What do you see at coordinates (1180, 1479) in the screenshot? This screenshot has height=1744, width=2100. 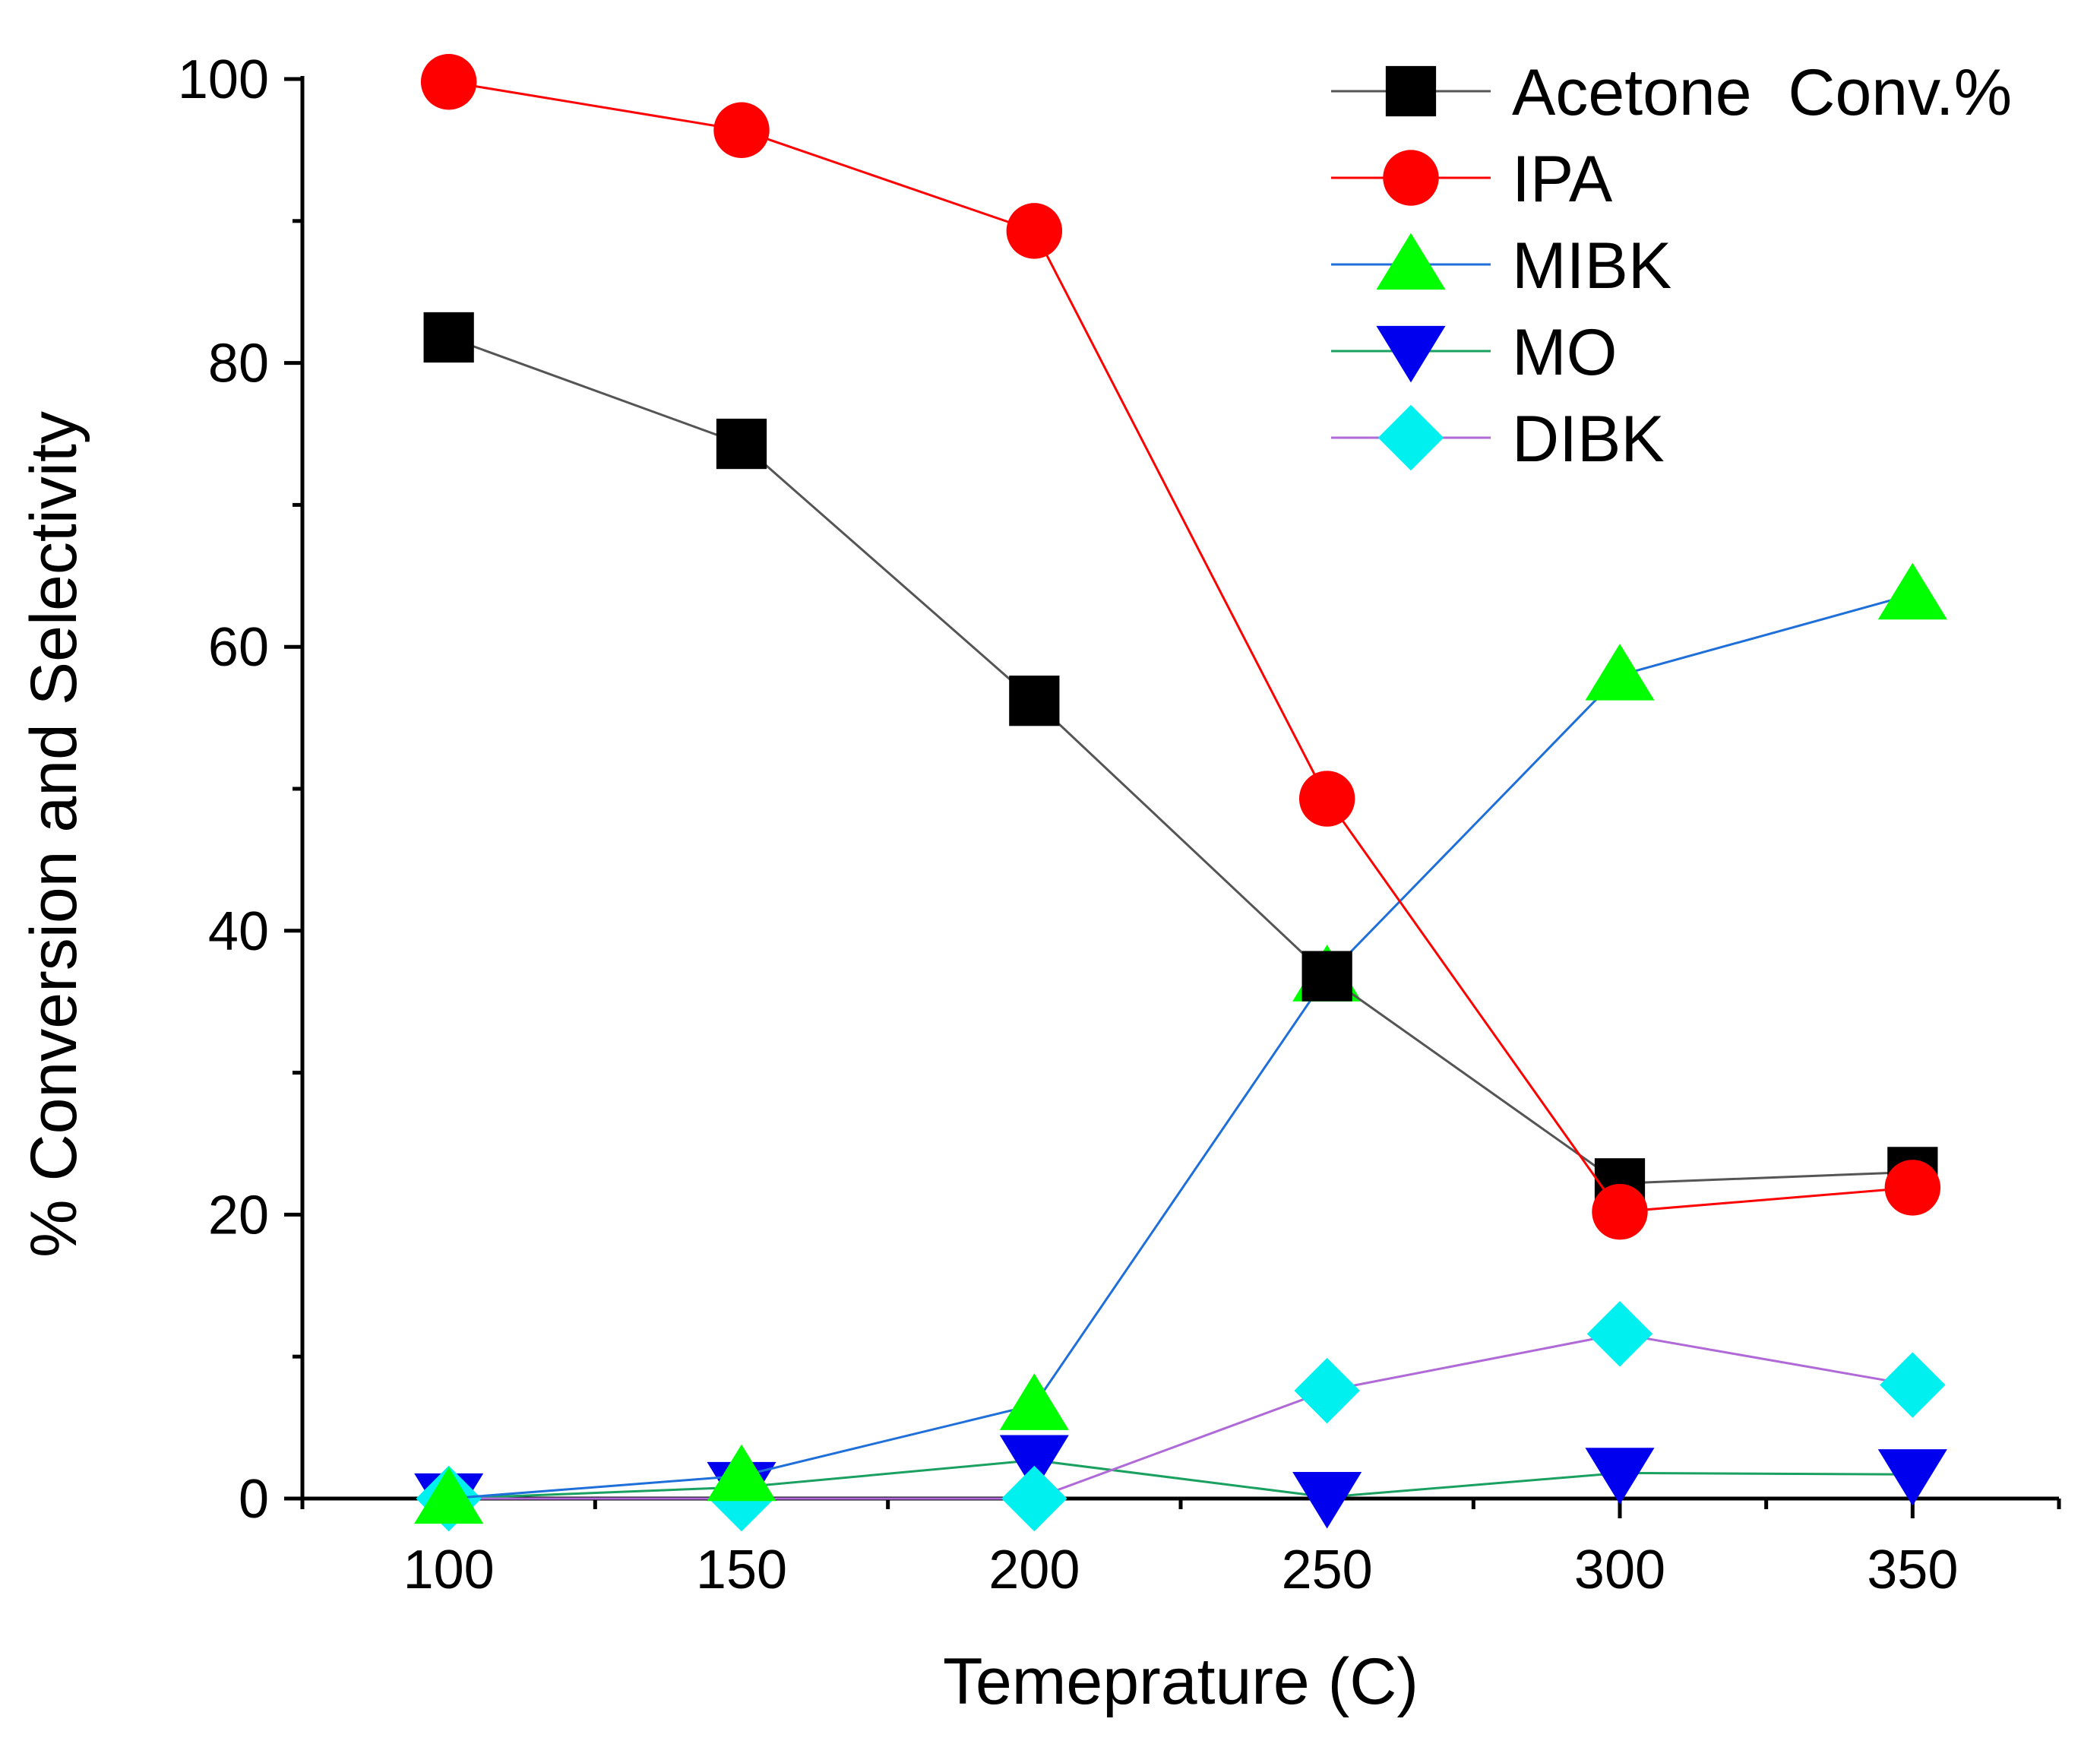 I see `series-line-mo` at bounding box center [1180, 1479].